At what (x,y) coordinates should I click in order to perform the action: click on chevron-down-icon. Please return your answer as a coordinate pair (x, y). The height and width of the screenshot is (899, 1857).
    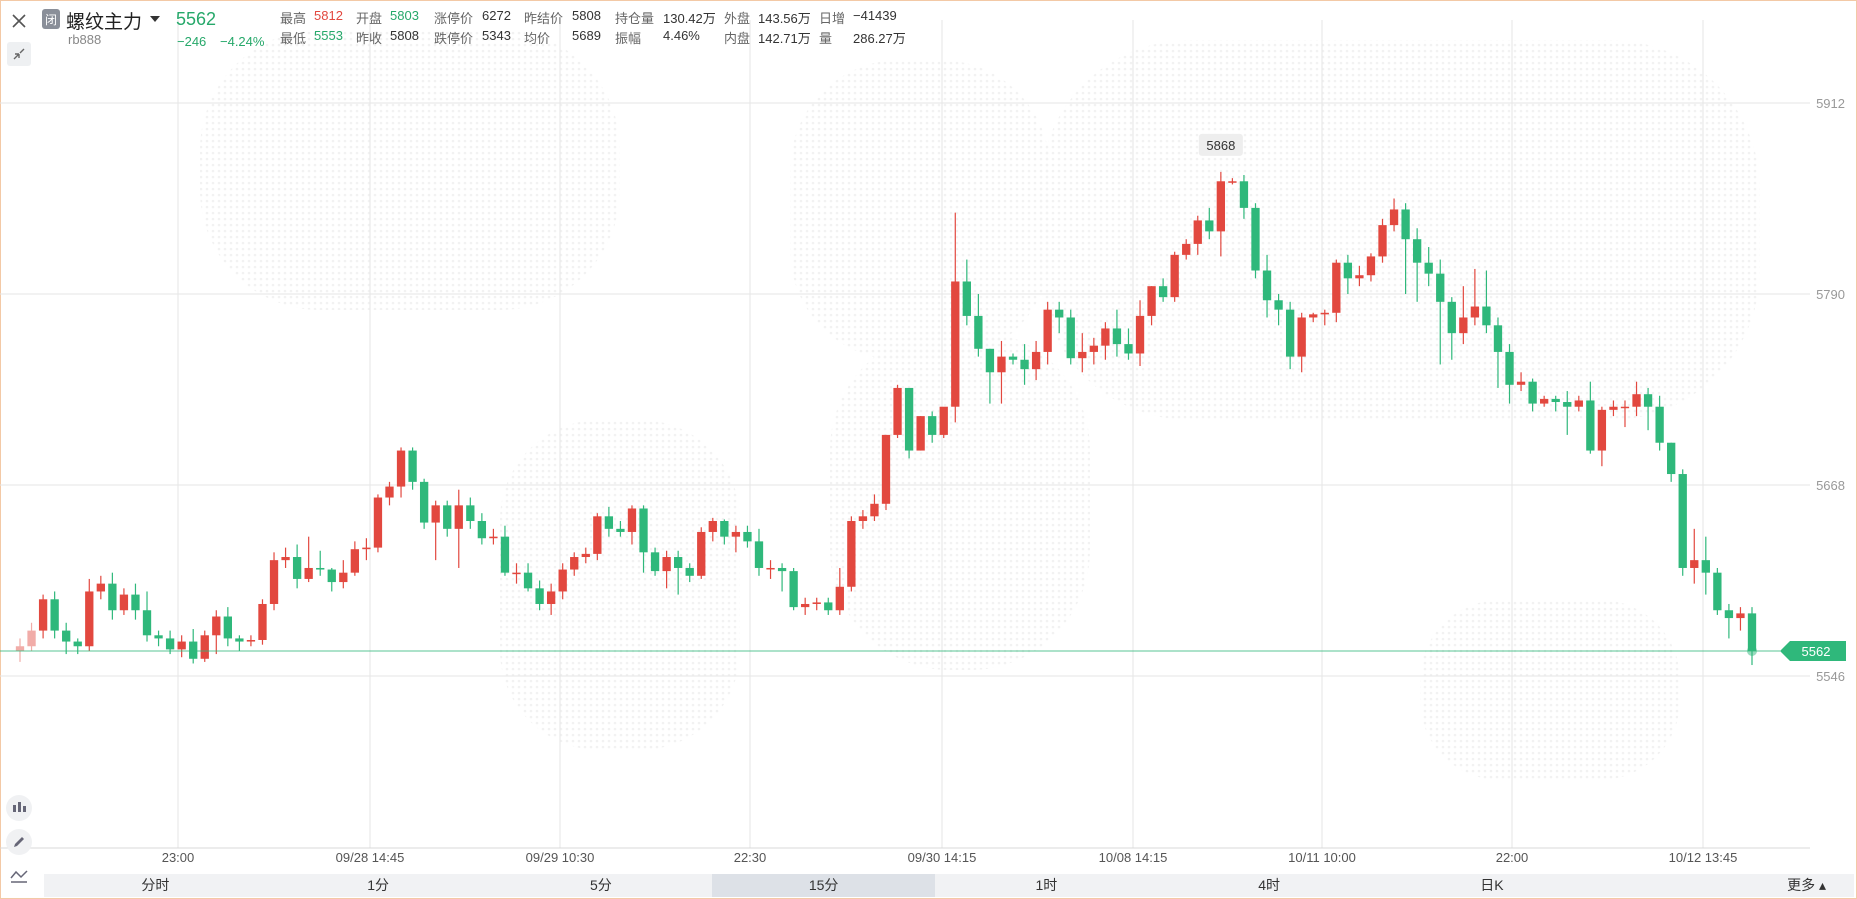
    Looking at the image, I should click on (155, 19).